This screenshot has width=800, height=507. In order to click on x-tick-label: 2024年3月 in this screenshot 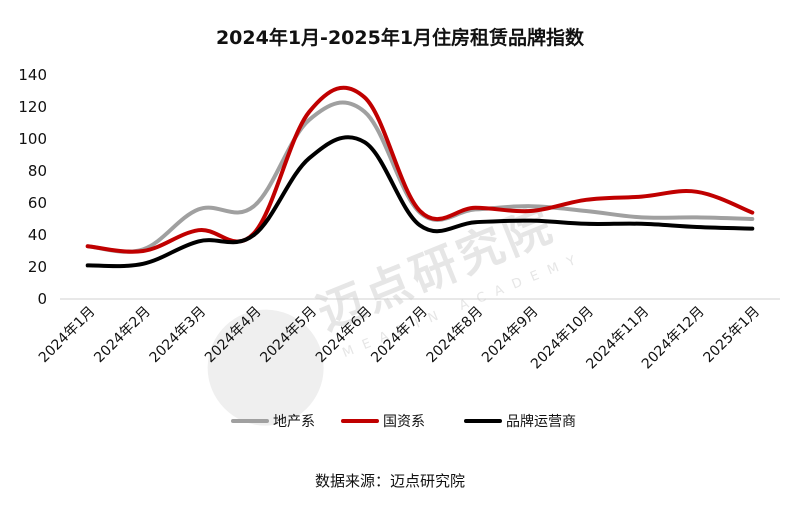, I will do `click(178, 335)`.